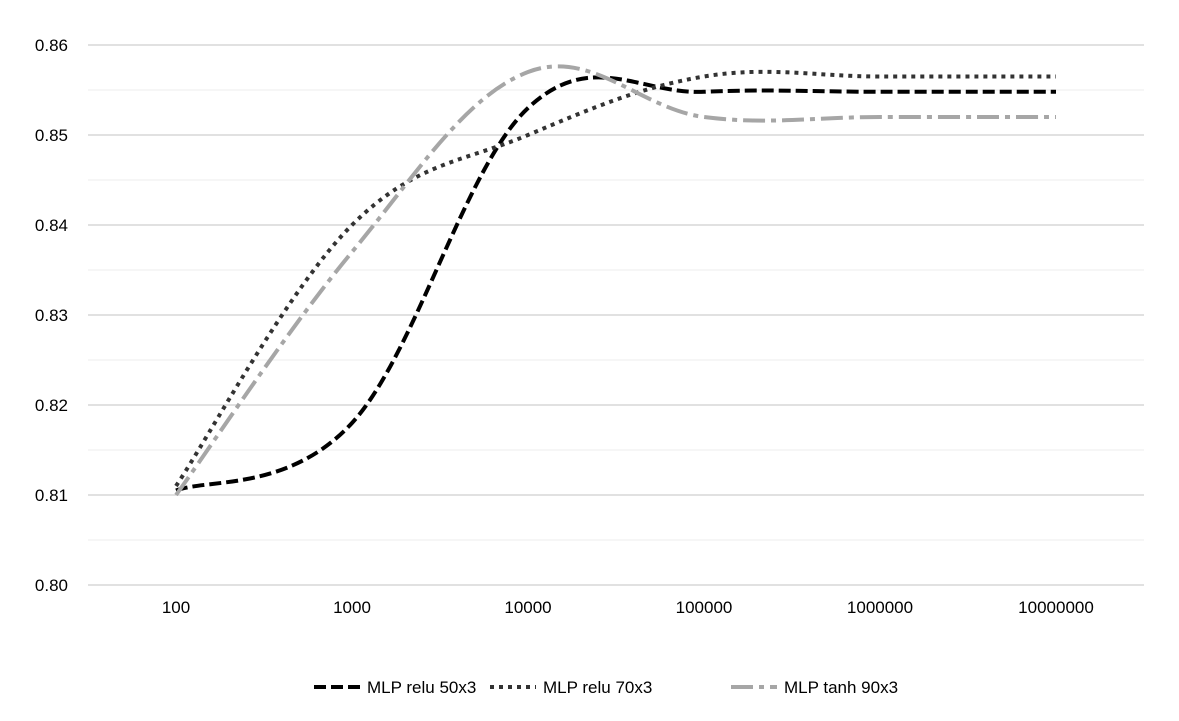 This screenshot has height=721, width=1179. Describe the element at coordinates (880, 607) in the screenshot. I see `x-tick-label: 1000000` at that location.